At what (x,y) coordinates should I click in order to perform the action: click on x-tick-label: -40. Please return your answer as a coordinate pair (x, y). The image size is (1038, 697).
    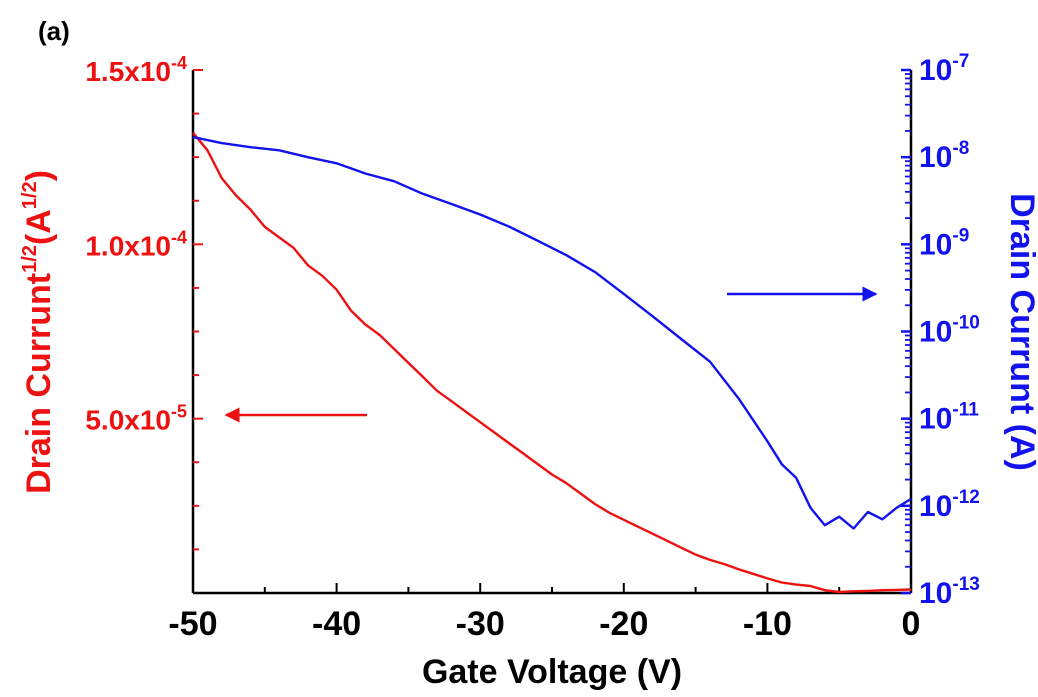
    Looking at the image, I should click on (336, 624).